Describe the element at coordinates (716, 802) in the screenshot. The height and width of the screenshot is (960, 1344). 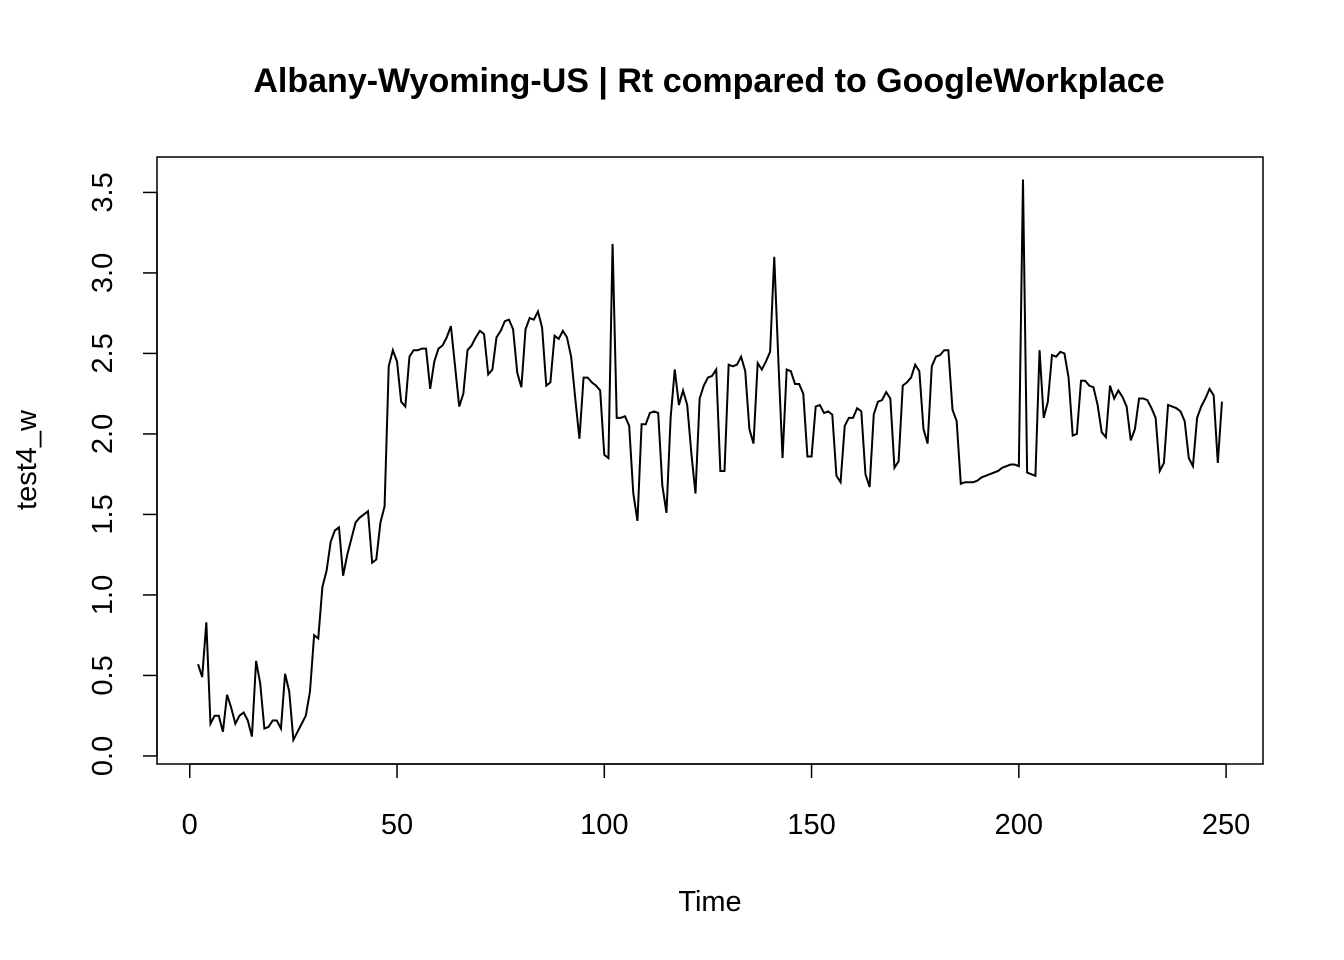
I see `x-axis: 0 50 100 150 200 250` at that location.